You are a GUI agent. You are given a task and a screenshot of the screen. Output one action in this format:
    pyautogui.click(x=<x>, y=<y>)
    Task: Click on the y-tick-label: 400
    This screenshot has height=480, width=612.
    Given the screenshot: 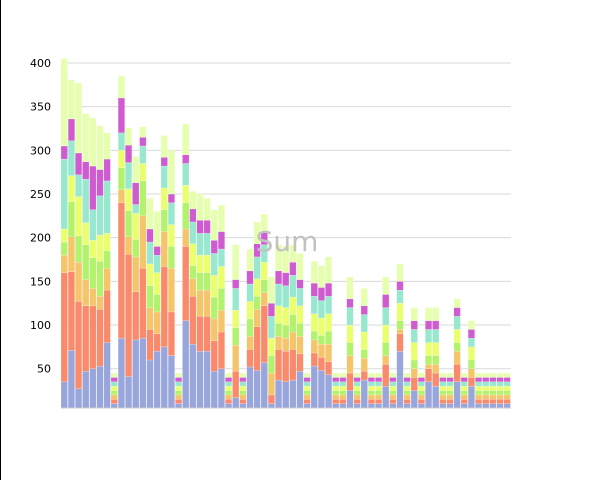 What is the action you would take?
    pyautogui.click(x=40, y=63)
    